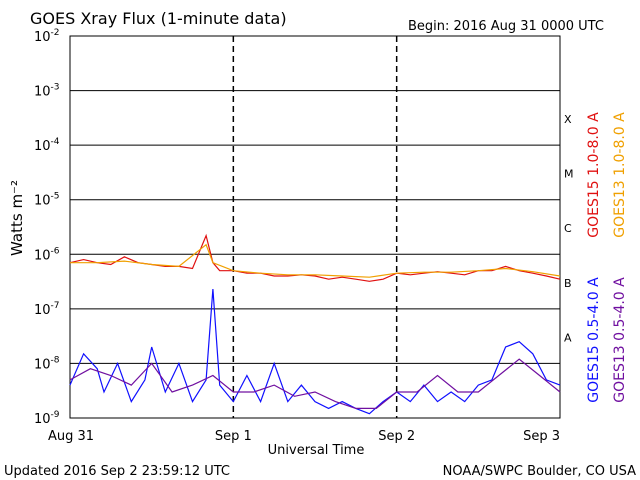 The image size is (640, 480). I want to click on x-tick-label: Sep 1, so click(233, 436).